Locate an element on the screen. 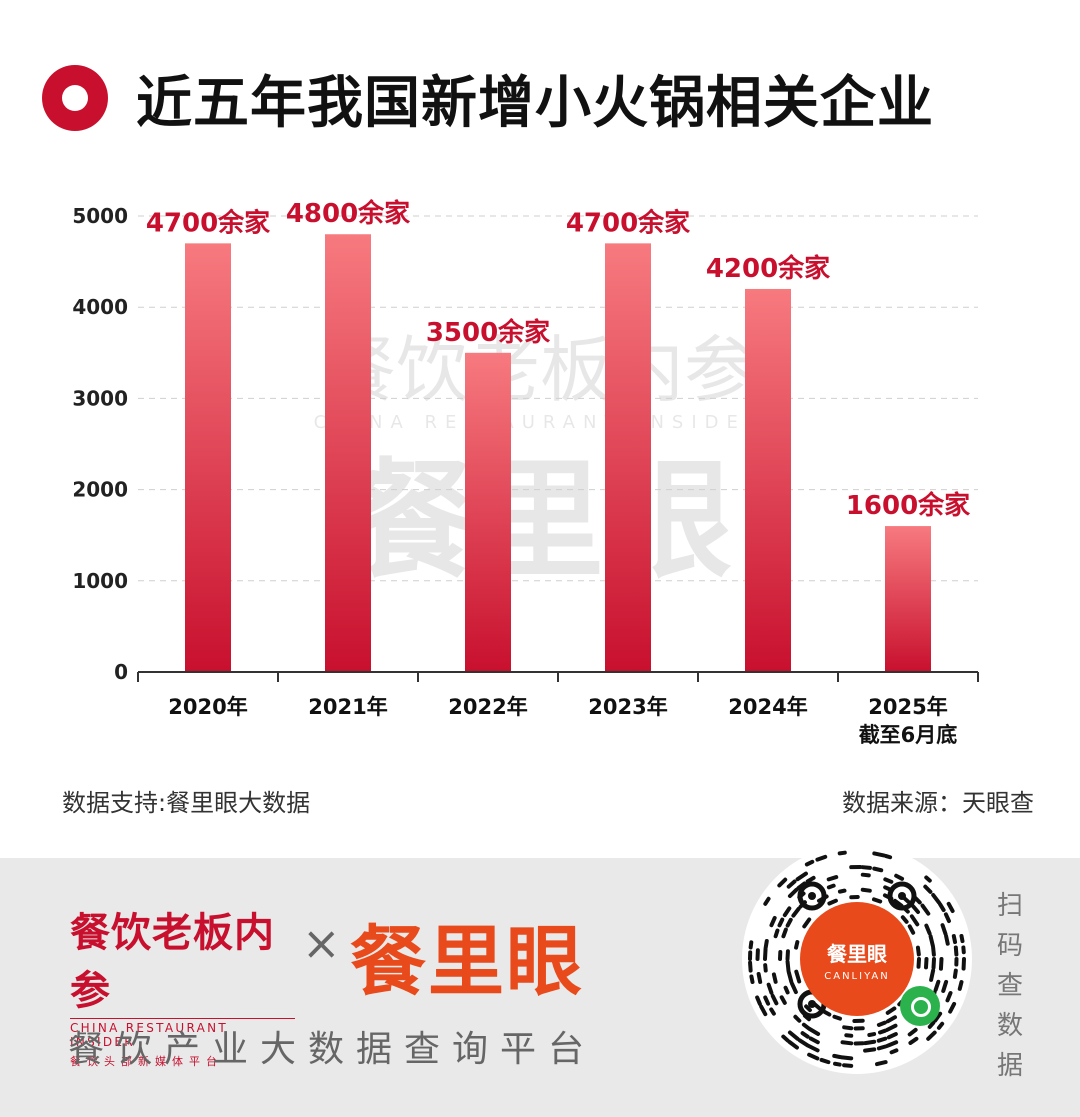  brand-logo-canliyan: 餐里眼 is located at coordinates (467, 961).